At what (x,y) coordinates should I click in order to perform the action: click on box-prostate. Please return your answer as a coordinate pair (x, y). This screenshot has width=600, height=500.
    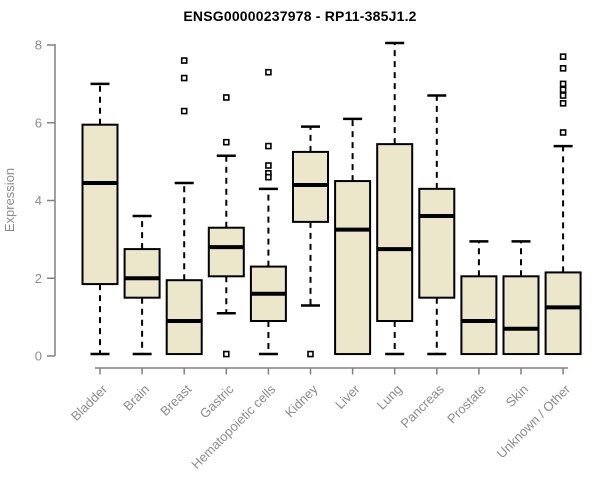
    Looking at the image, I should click on (479, 298).